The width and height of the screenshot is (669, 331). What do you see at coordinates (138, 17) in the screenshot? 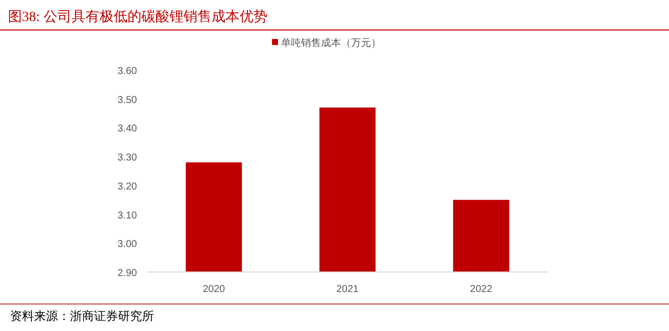
I see `chart-title: 图38: 公司具有极低的碳酸锂销售成本优势` at bounding box center [138, 17].